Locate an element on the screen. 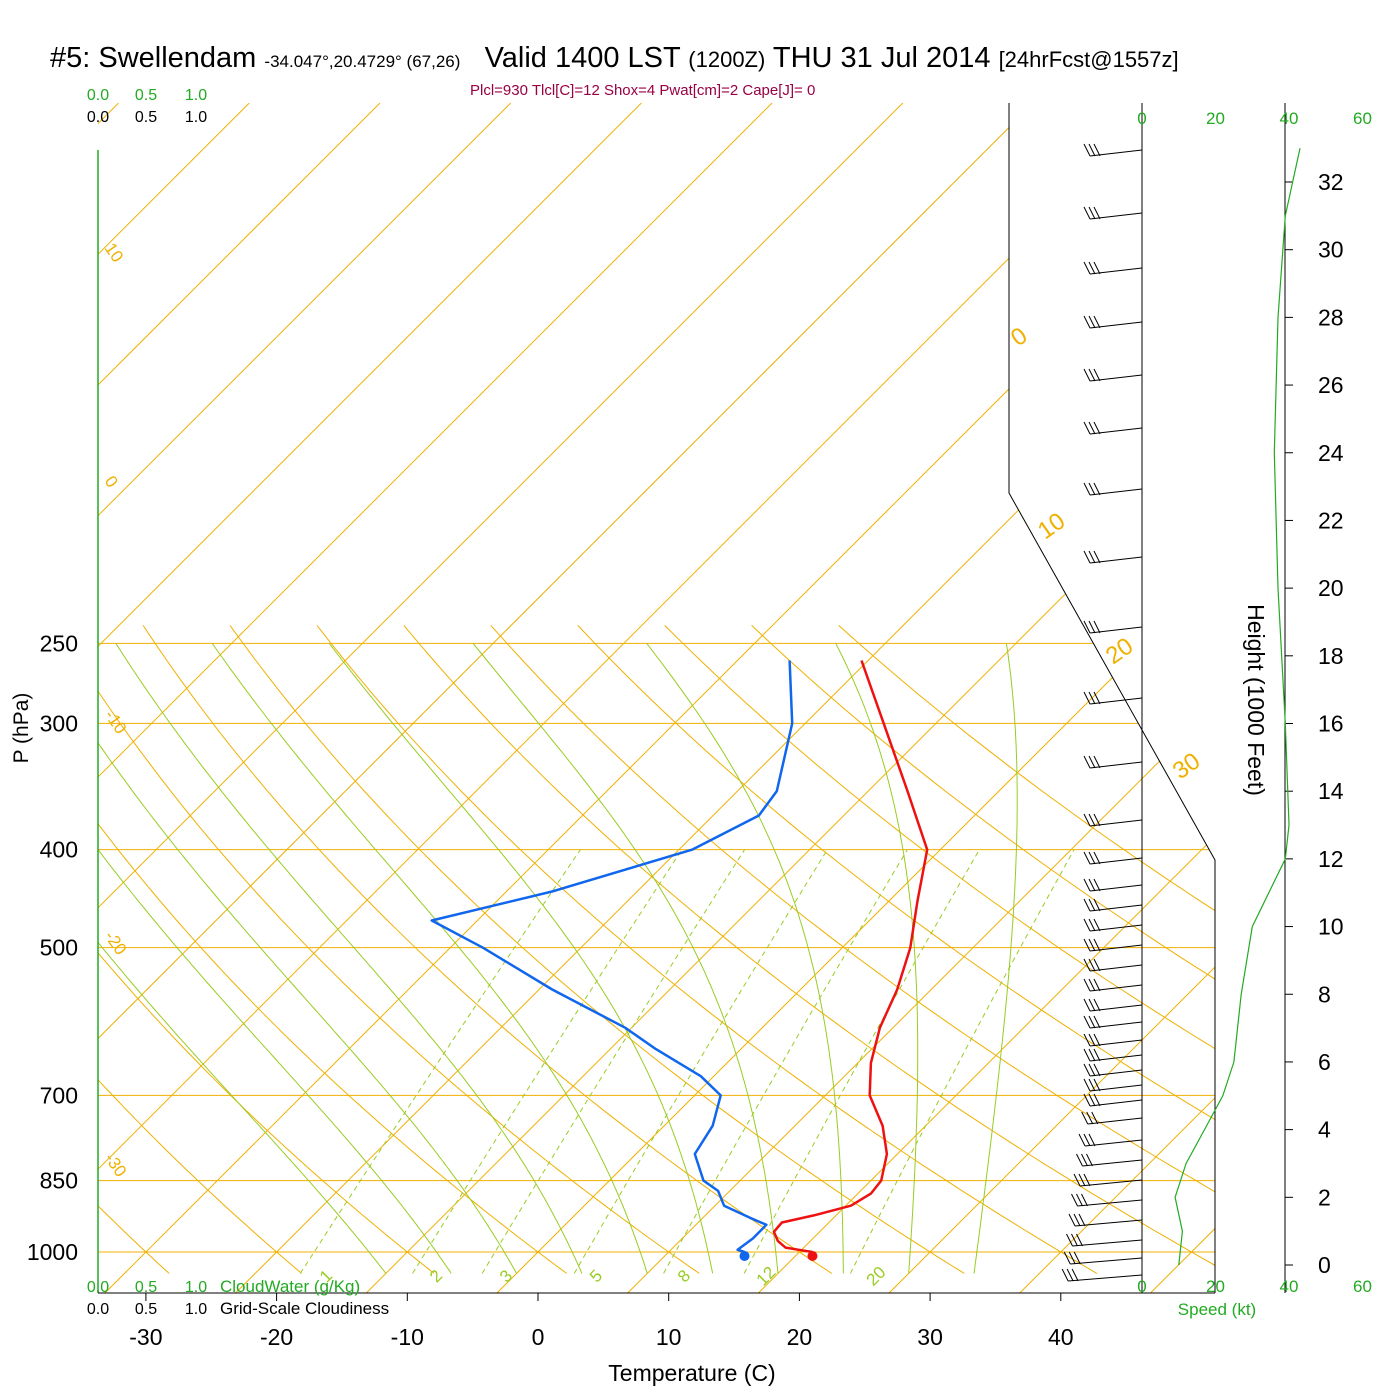 The width and height of the screenshot is (1400, 1400). cloudiness-bottom-tick: 1.0 is located at coordinates (196, 1309).